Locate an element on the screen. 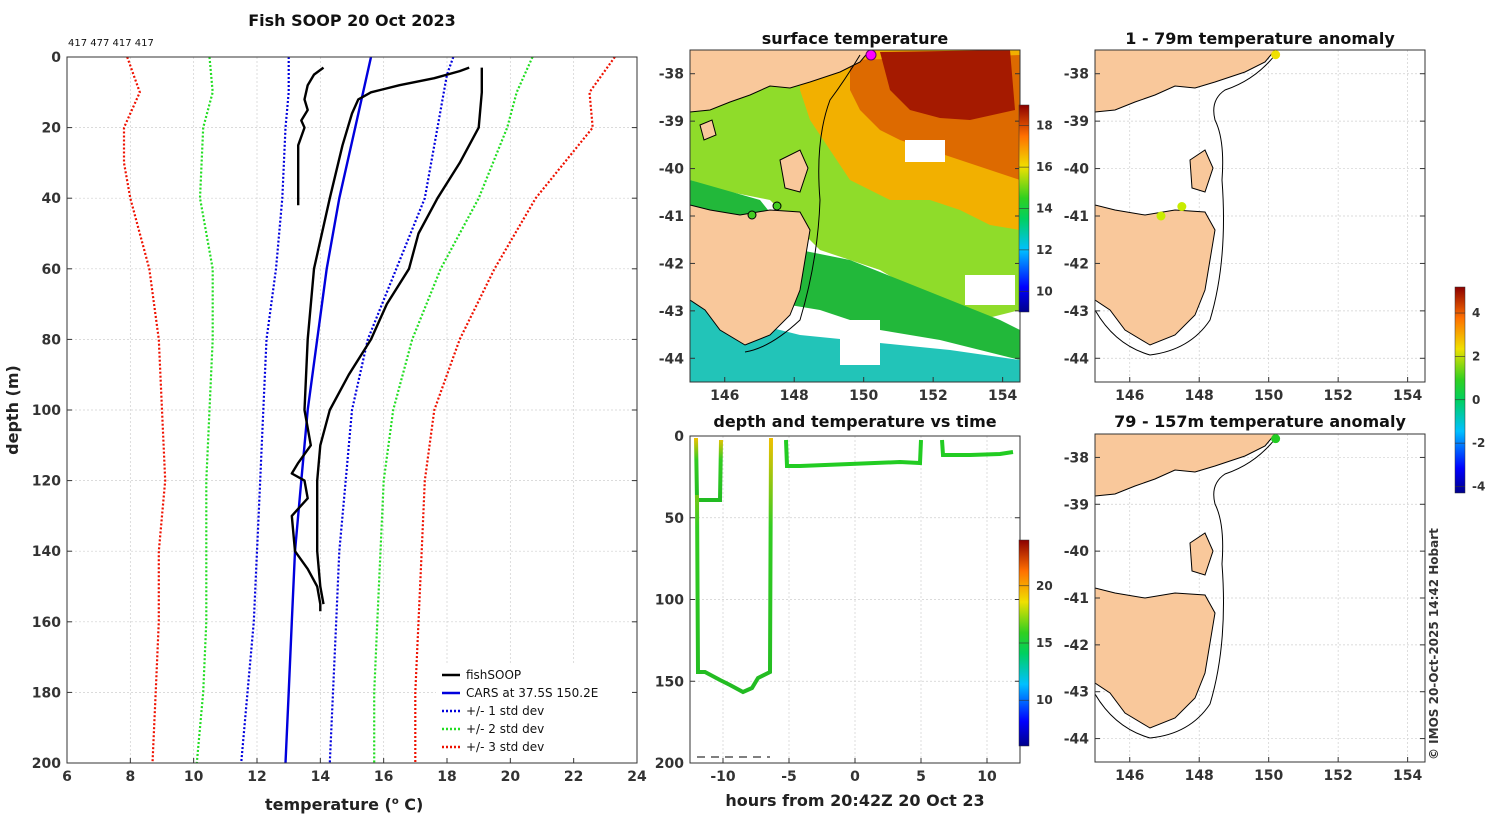  a1-y-ticks: -38 -39 -40 -41 -42 -43 -44 is located at coordinates (1244, 217).